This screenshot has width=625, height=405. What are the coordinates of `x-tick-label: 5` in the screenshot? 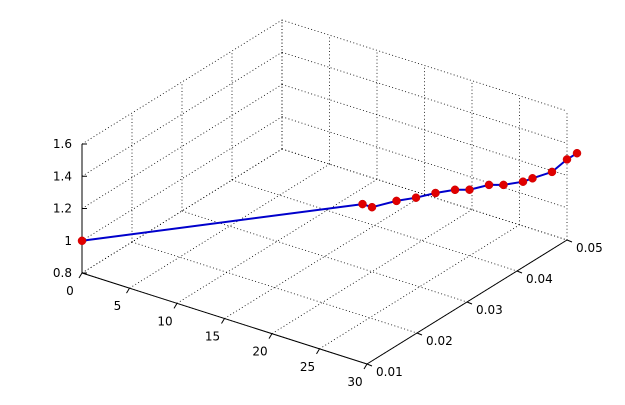 It's located at (118, 306).